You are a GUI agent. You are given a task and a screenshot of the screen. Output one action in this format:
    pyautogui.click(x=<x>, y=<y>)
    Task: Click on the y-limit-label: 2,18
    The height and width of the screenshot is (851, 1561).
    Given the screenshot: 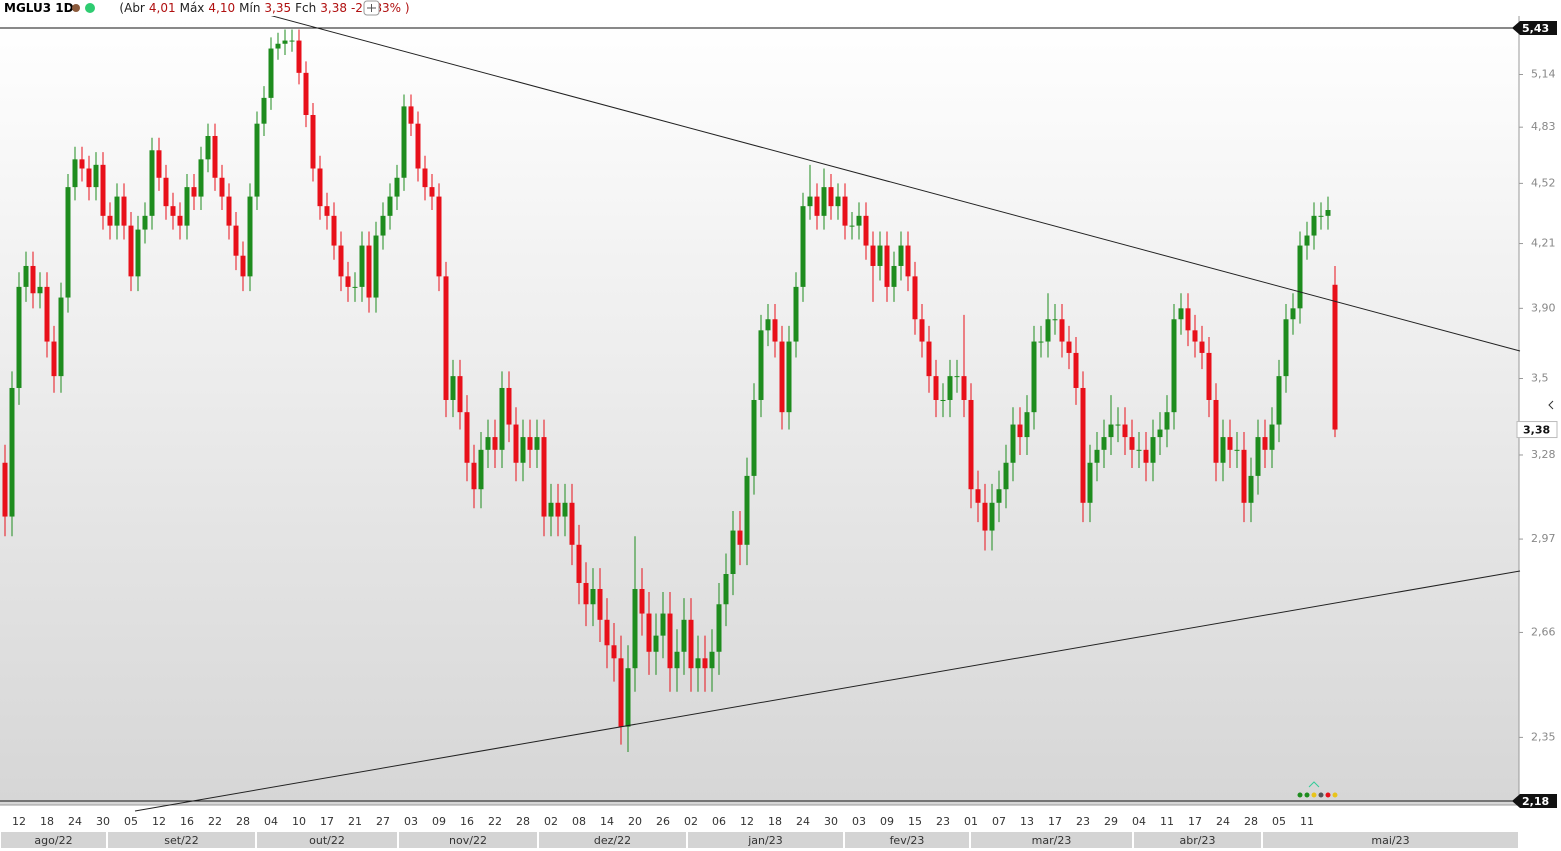 What is the action you would take?
    pyautogui.click(x=1535, y=801)
    